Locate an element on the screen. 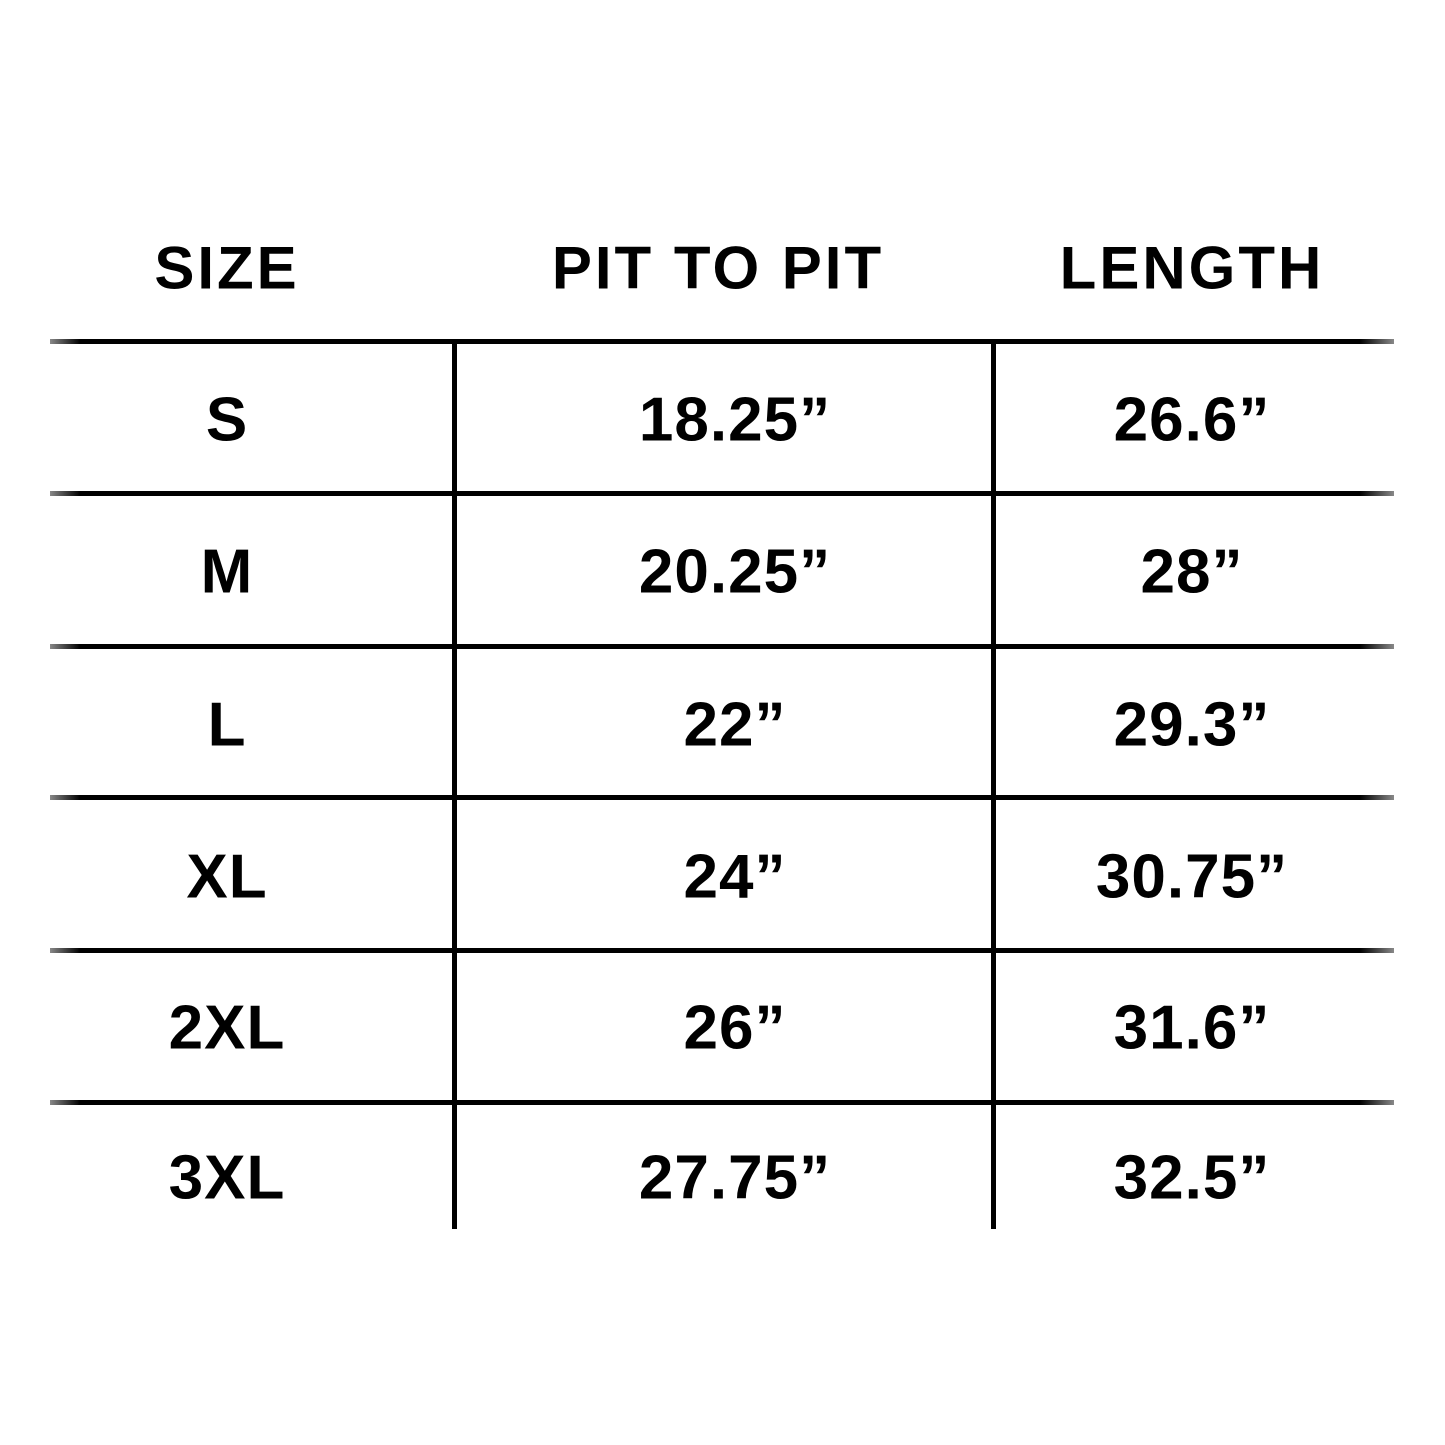  cell-pit-to-pit: 20.25” is located at coordinates (735, 572).